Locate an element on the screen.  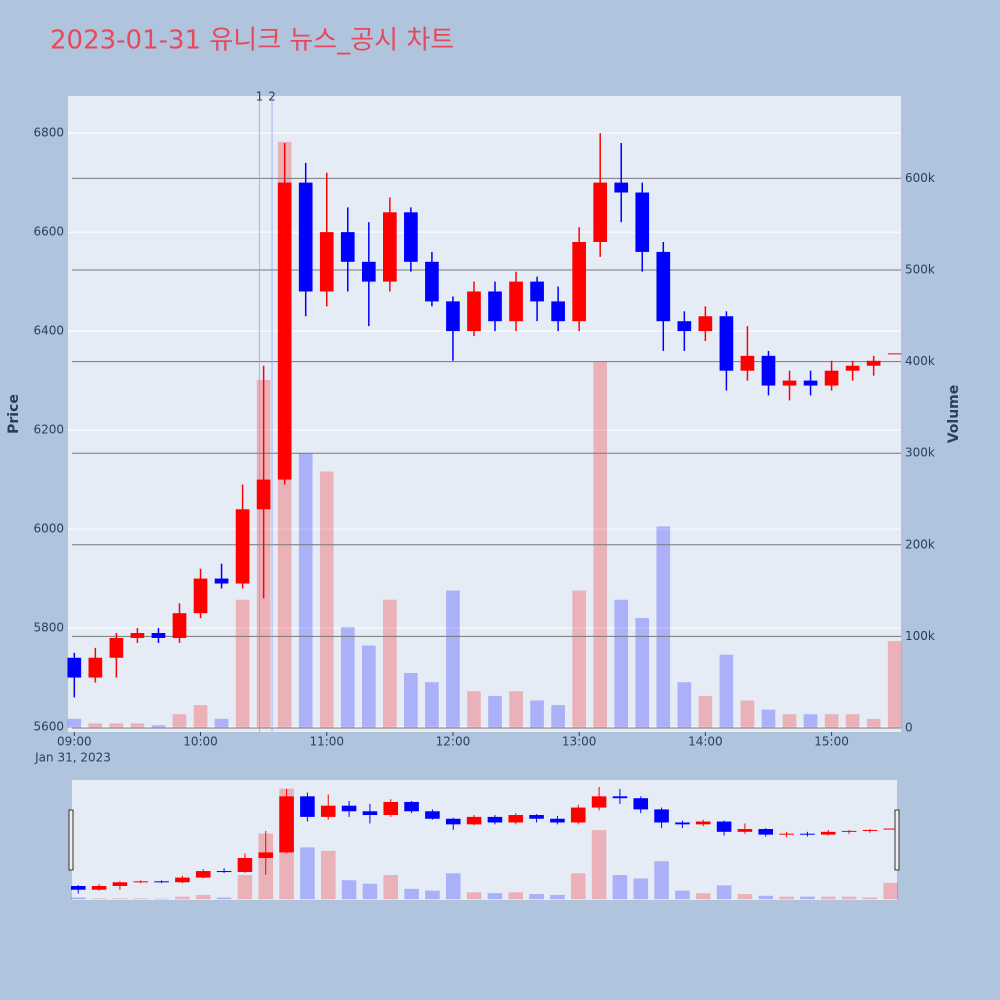
x-tick-label: 10:00 is located at coordinates (200, 742).